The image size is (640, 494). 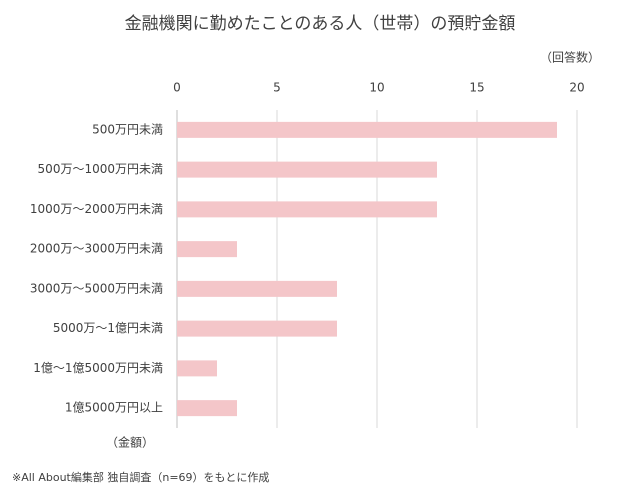 What do you see at coordinates (177, 88) in the screenshot?
I see `x-tick-label: 0` at bounding box center [177, 88].